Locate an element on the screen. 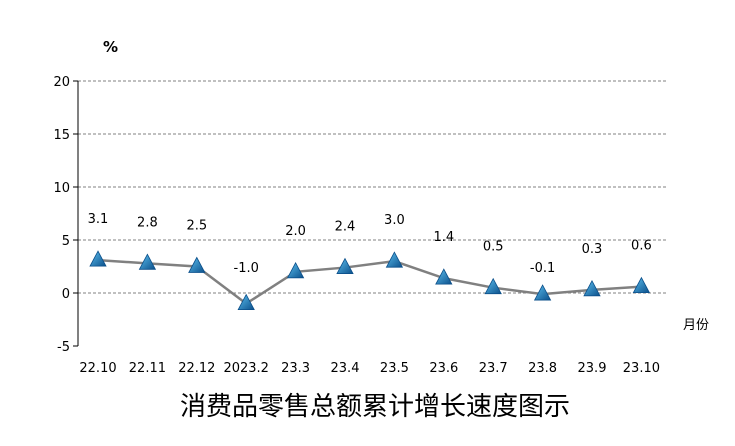 The height and width of the screenshot is (446, 735). data-label: 2.0 is located at coordinates (295, 231).